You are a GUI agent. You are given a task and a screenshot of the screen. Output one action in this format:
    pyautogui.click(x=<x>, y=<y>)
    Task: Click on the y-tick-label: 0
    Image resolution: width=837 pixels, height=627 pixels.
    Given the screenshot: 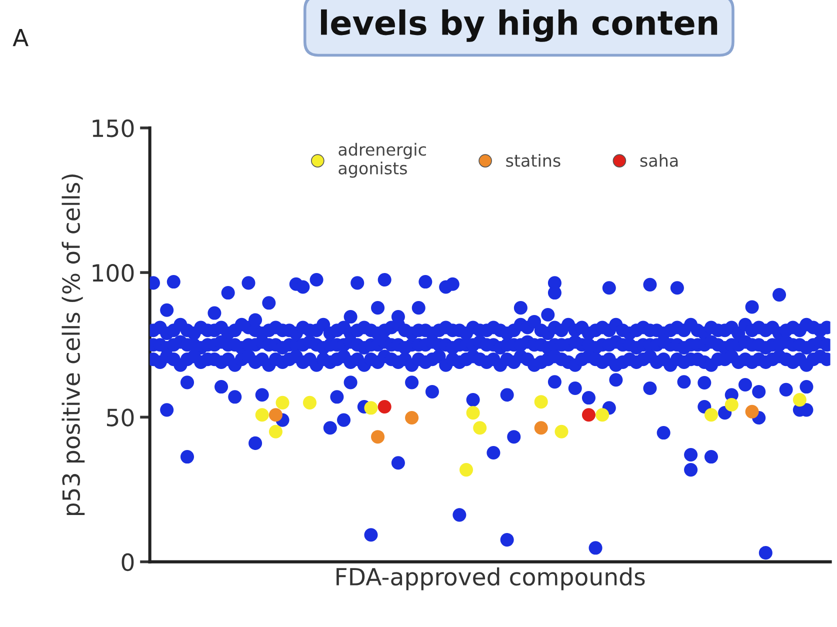 What is the action you would take?
    pyautogui.click(x=128, y=562)
    